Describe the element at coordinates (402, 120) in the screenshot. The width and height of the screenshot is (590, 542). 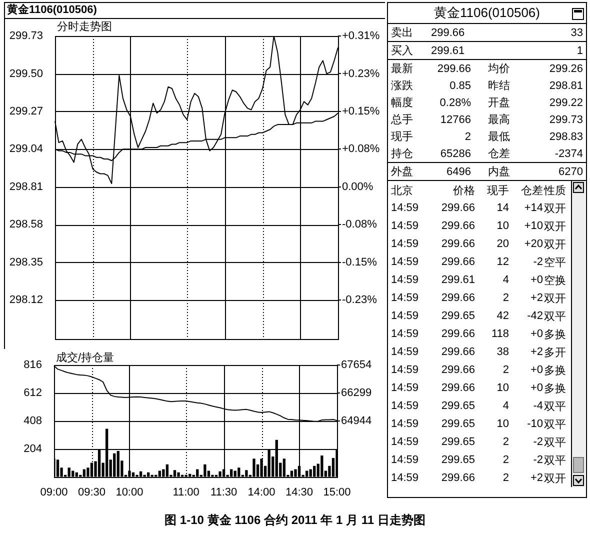
I see `text: 总手` at that location.